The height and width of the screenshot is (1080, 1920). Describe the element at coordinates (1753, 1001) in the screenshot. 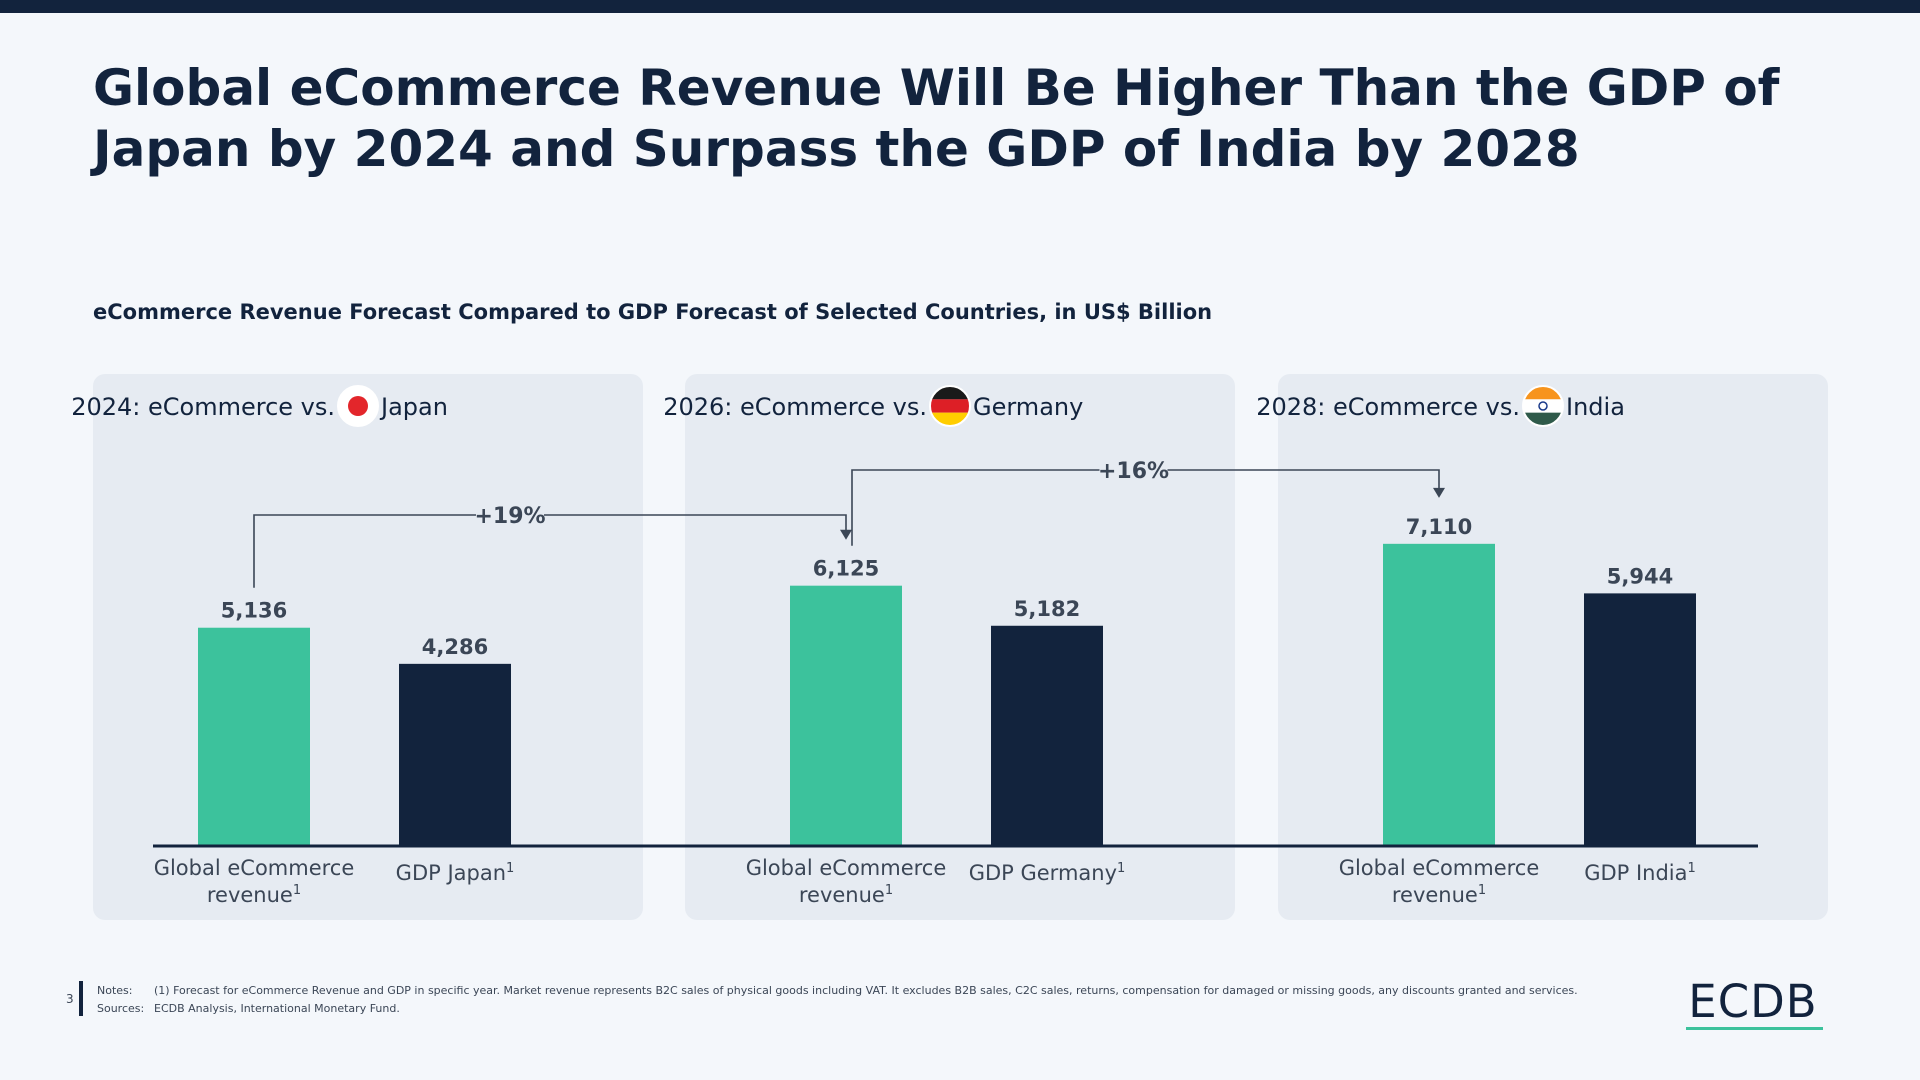

I see `ecdb-logo: ECDB` at that location.